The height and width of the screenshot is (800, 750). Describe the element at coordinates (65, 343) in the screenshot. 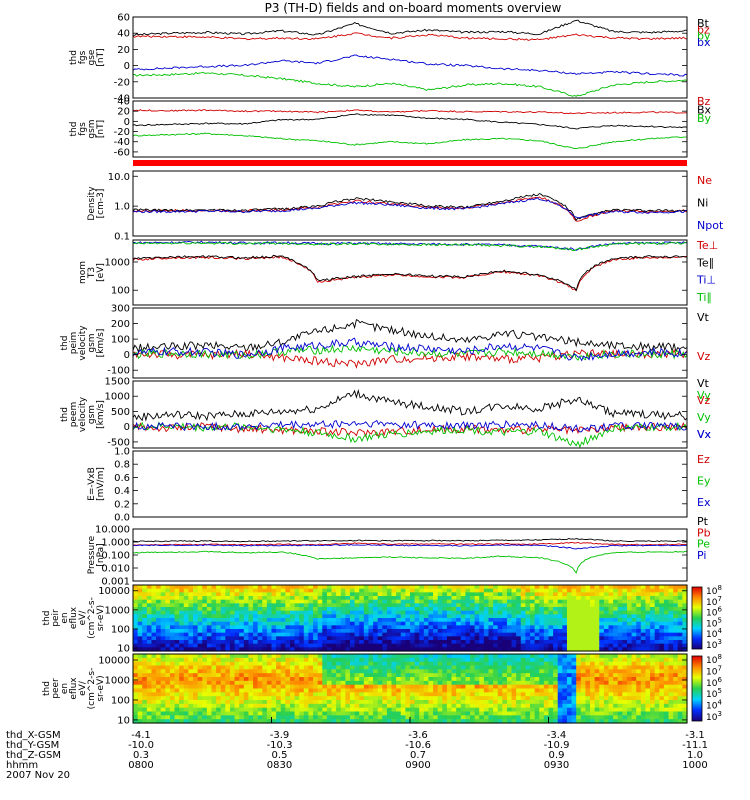

I see `y-label-line: thd` at that location.